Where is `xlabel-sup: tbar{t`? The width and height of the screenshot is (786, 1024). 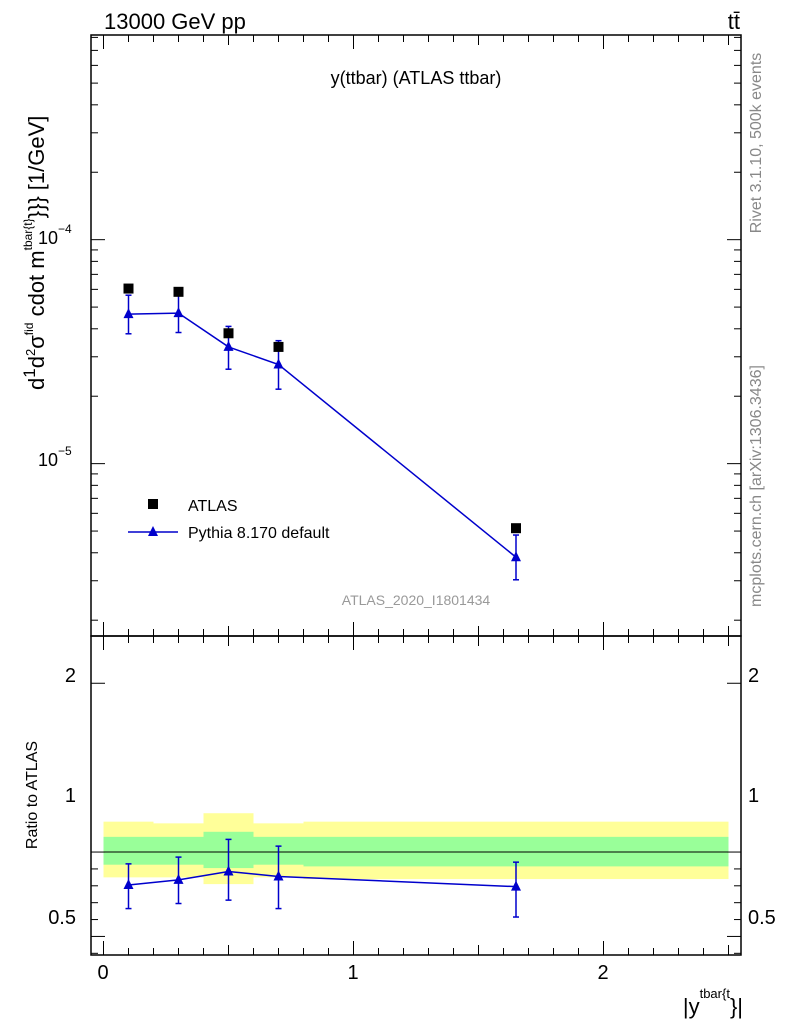 xlabel-sup: tbar{t is located at coordinates (715, 993).